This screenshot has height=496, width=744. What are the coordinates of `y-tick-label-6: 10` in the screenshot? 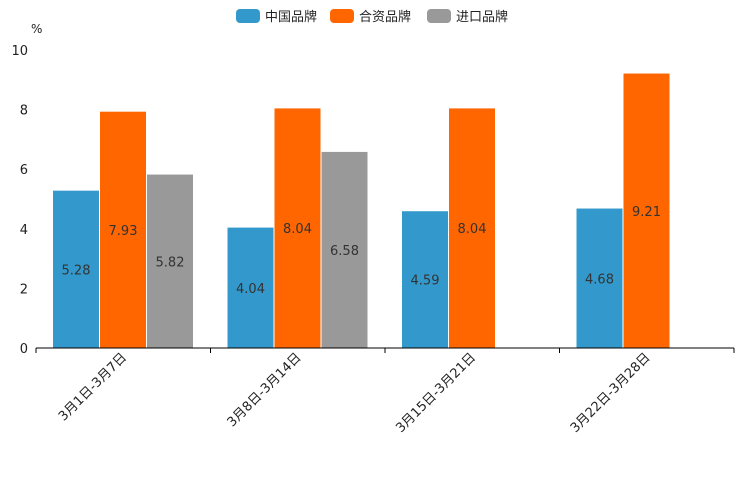 It's located at (19, 51).